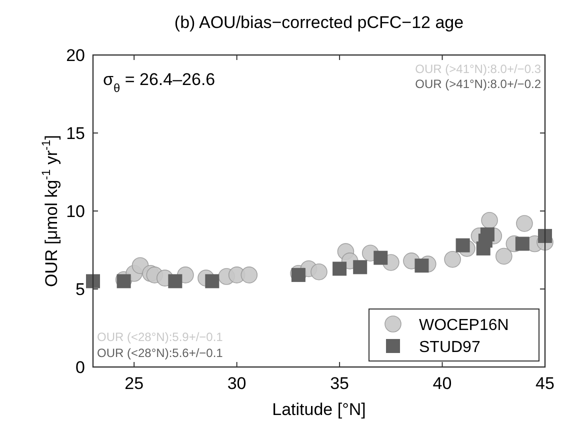  I want to click on annotation: OUR (<28°N):5.6+/−0.1, so click(160, 353).